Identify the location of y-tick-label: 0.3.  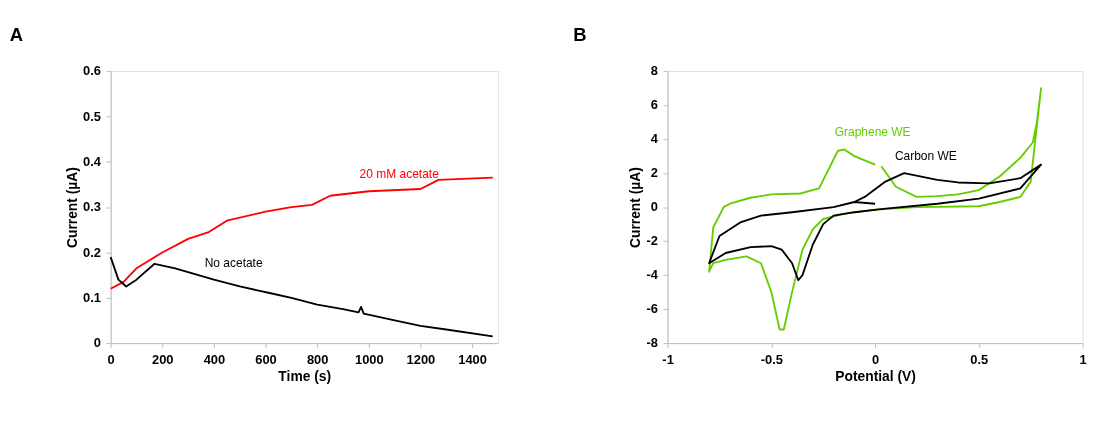
(92, 207).